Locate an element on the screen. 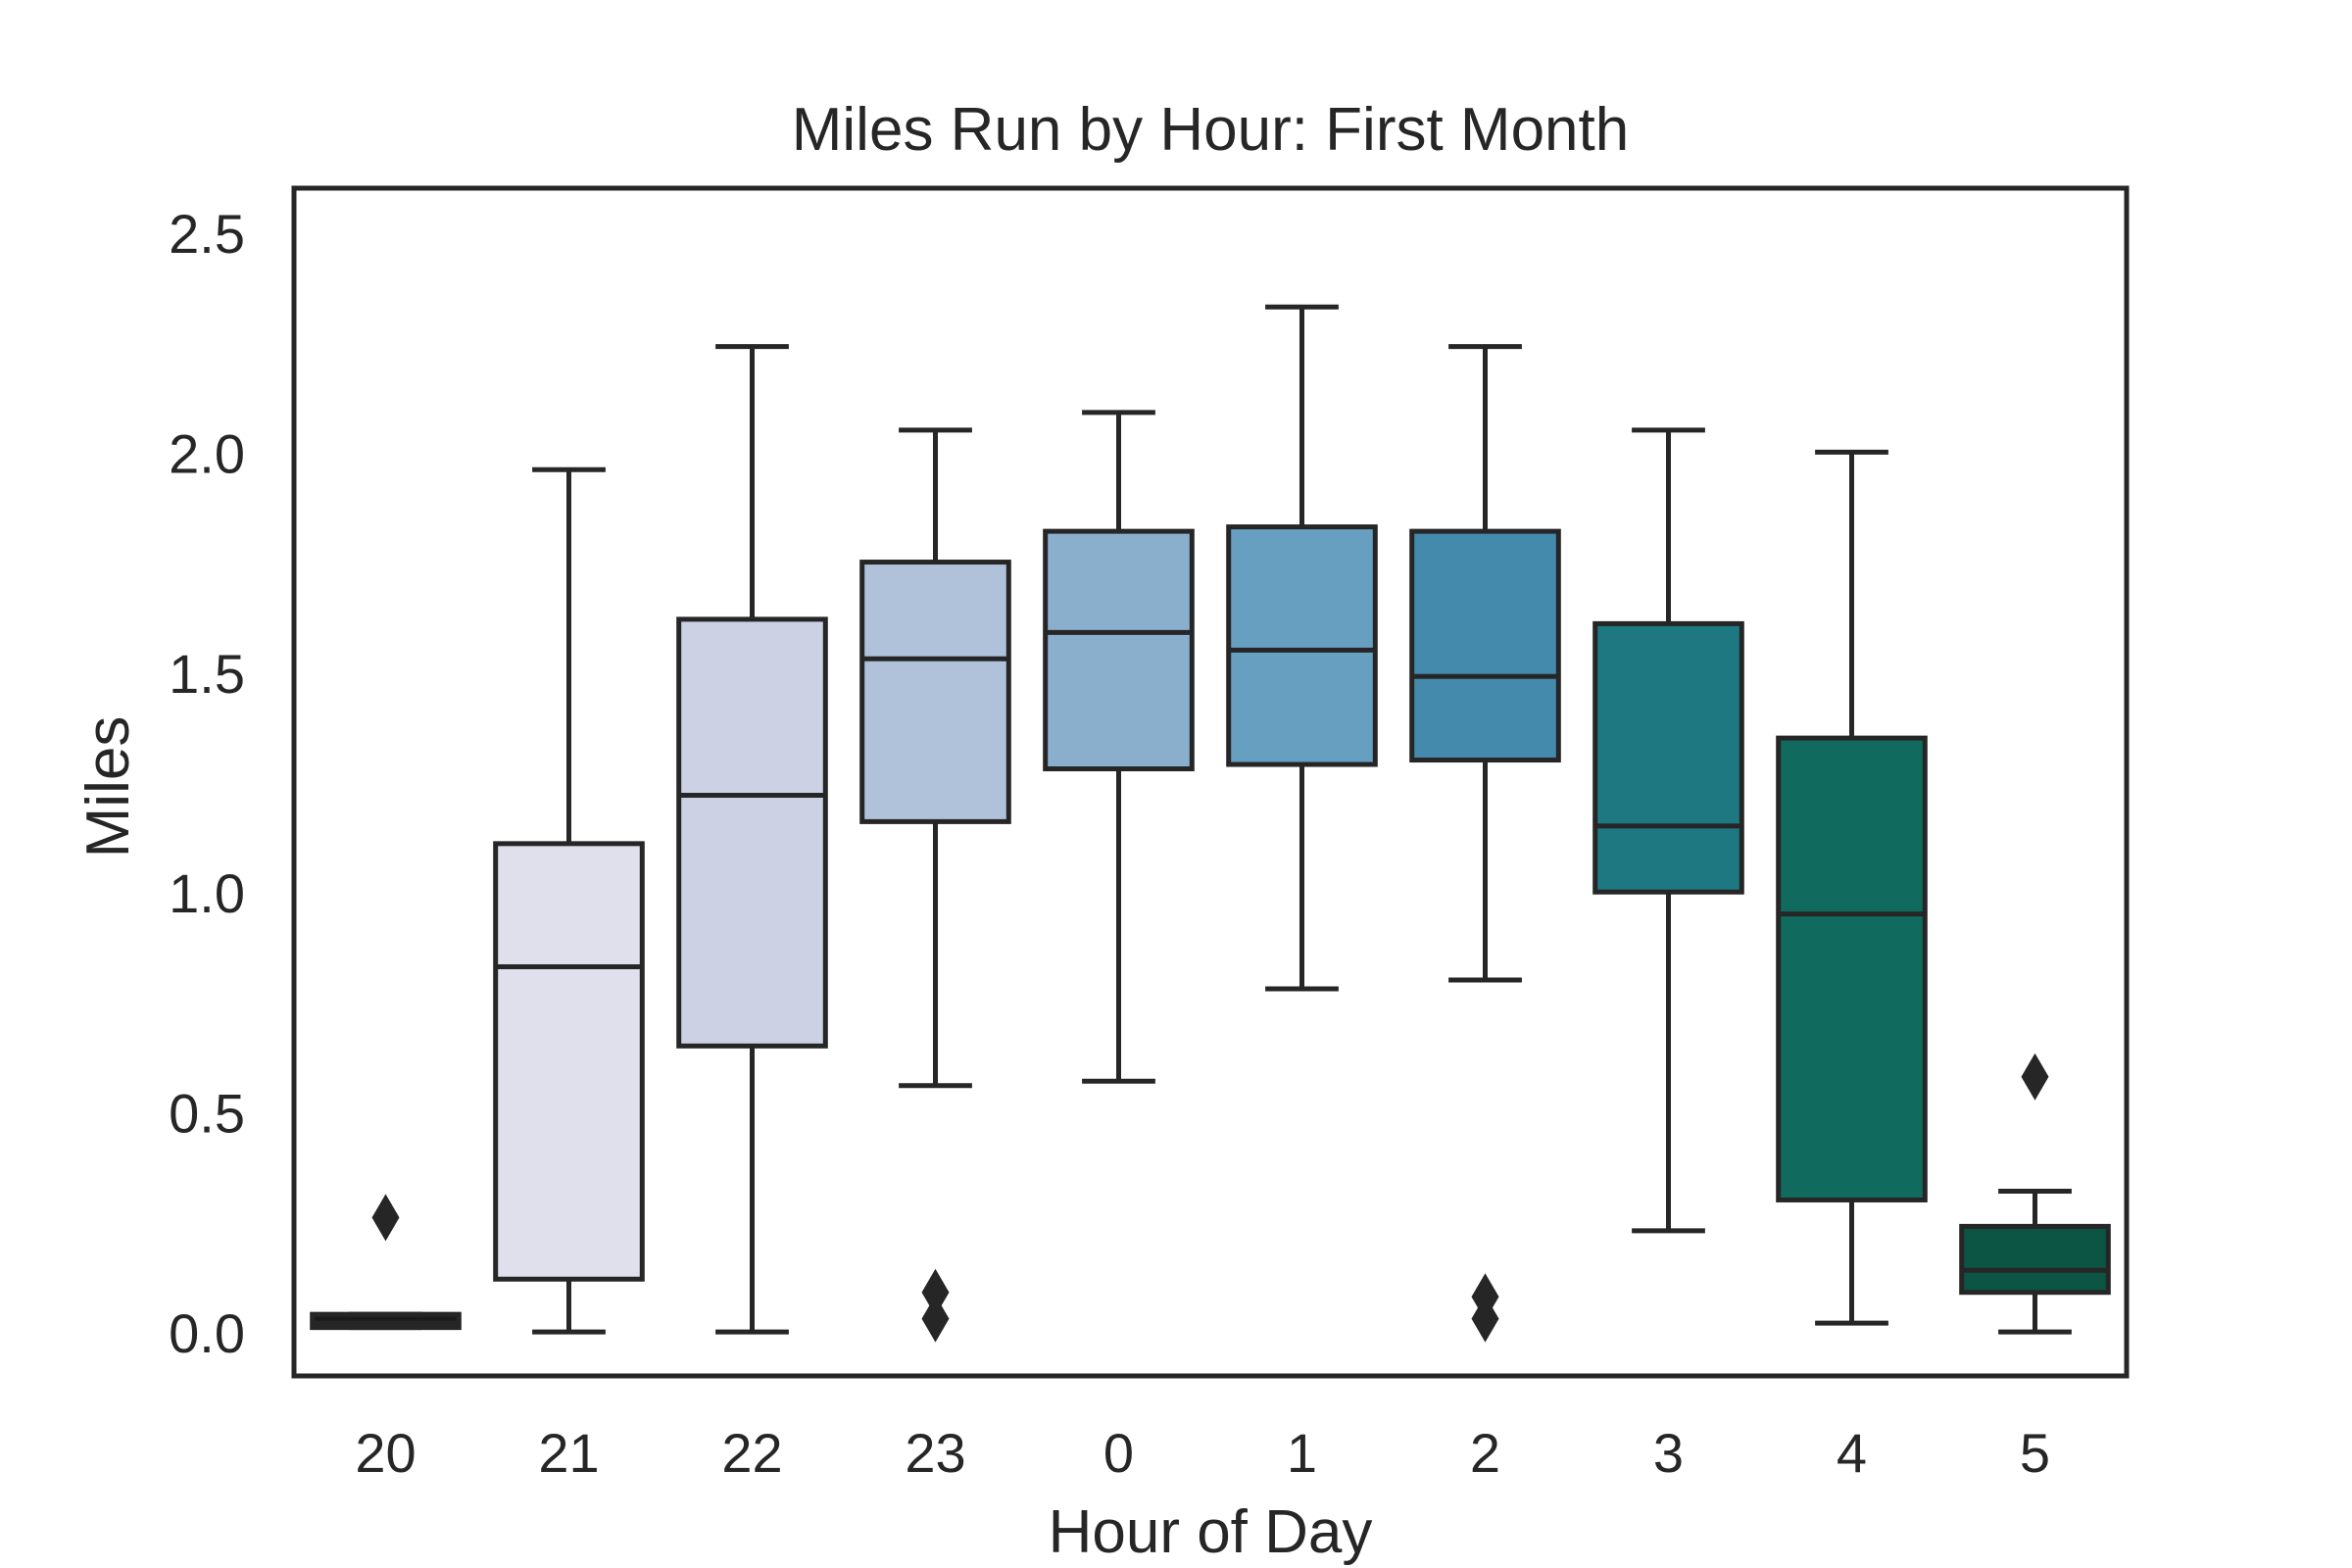 This screenshot has width=2352, height=1568. x-tick-label: 4 is located at coordinates (1852, 1453).